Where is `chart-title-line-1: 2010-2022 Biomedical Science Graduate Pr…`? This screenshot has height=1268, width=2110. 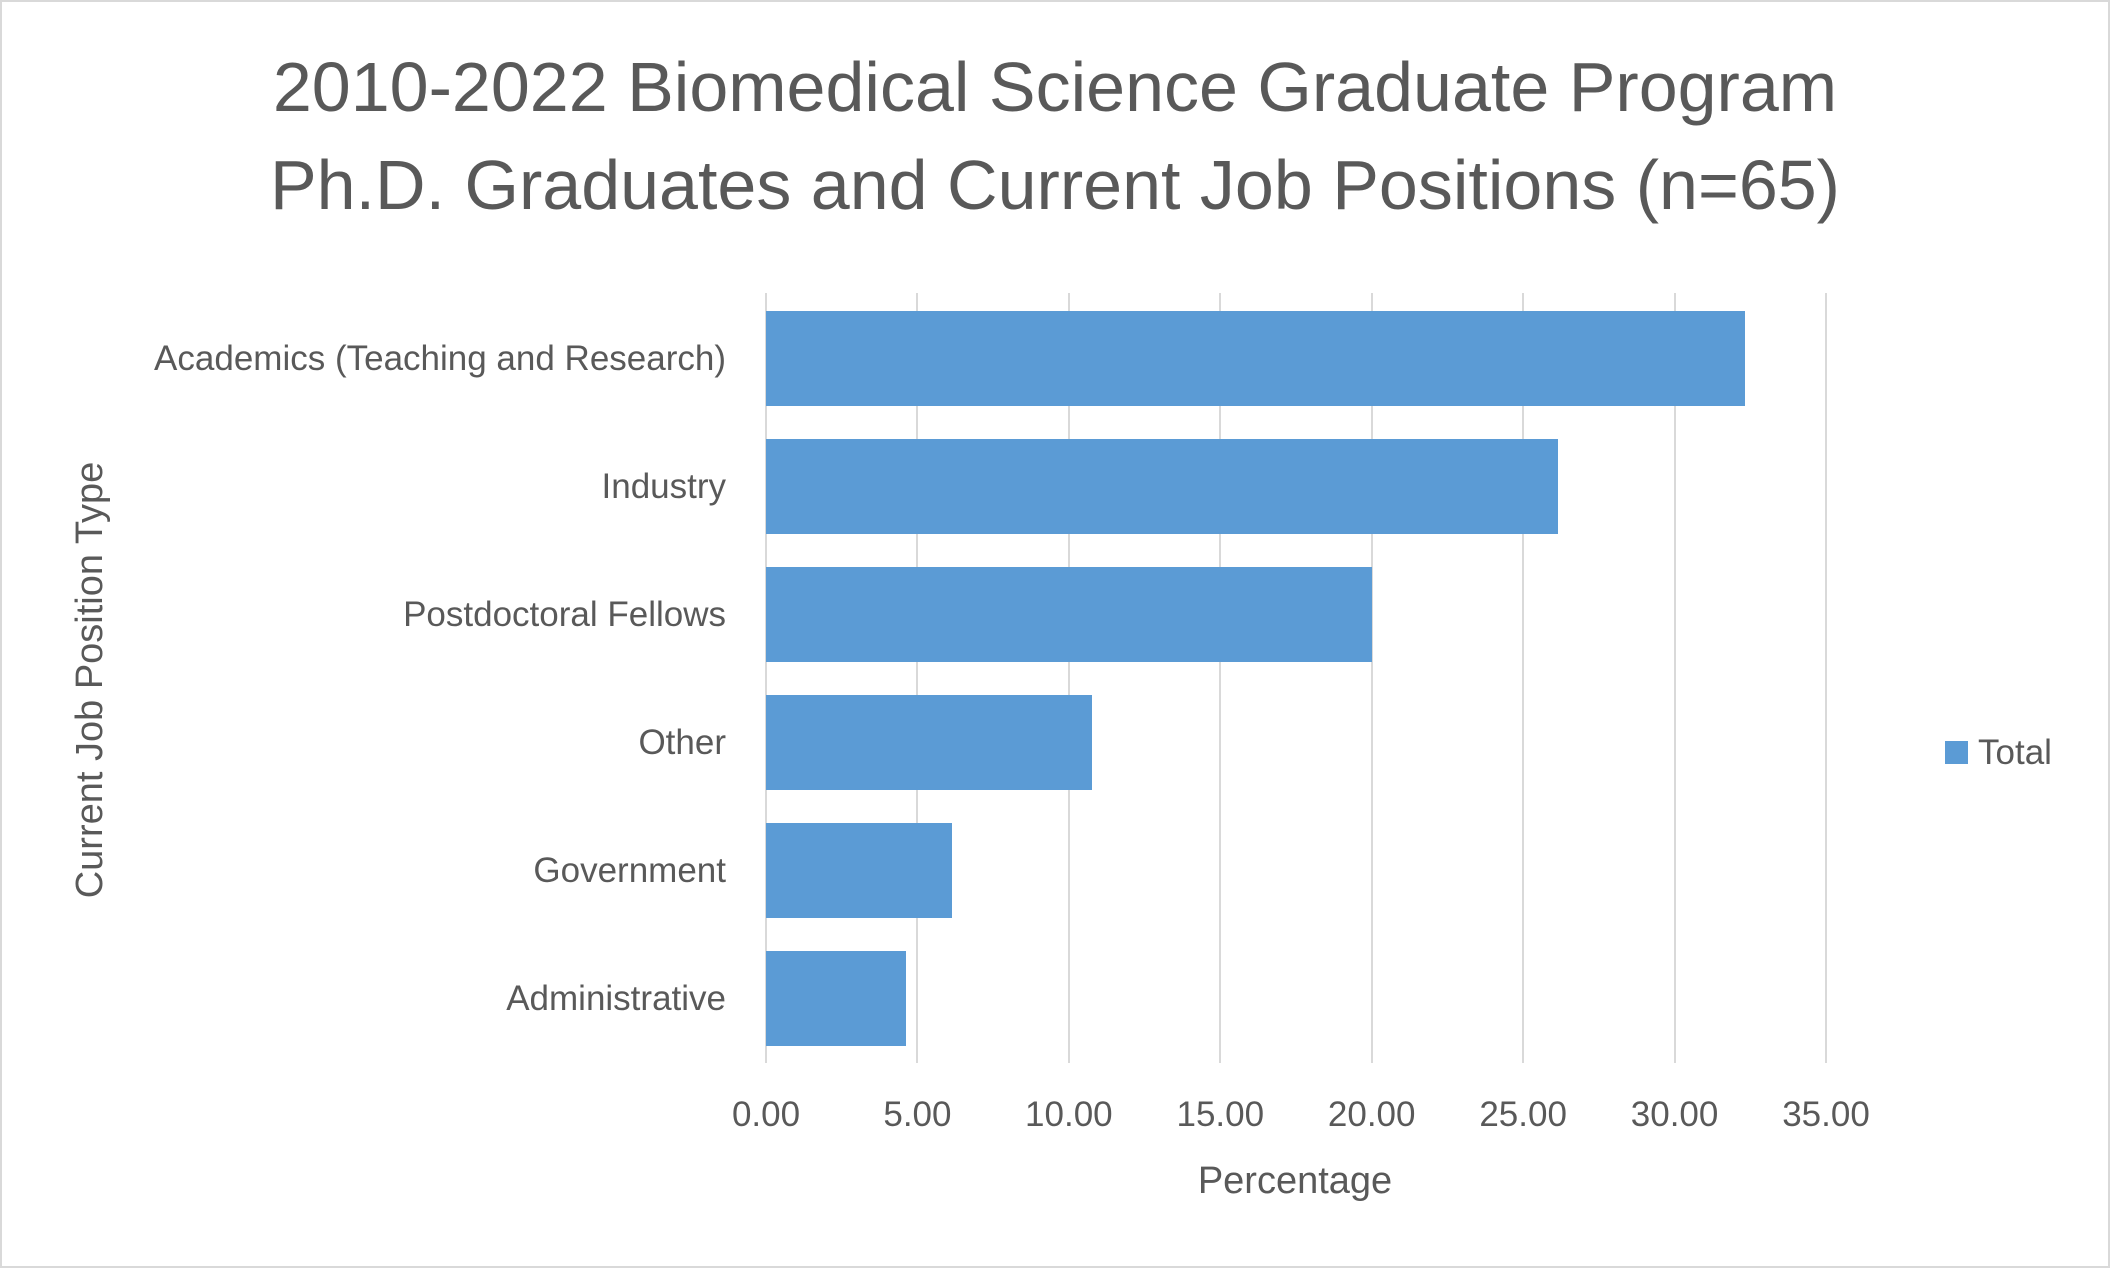 chart-title-line-1: 2010-2022 Biomedical Science Graduate Pr… is located at coordinates (1055, 87).